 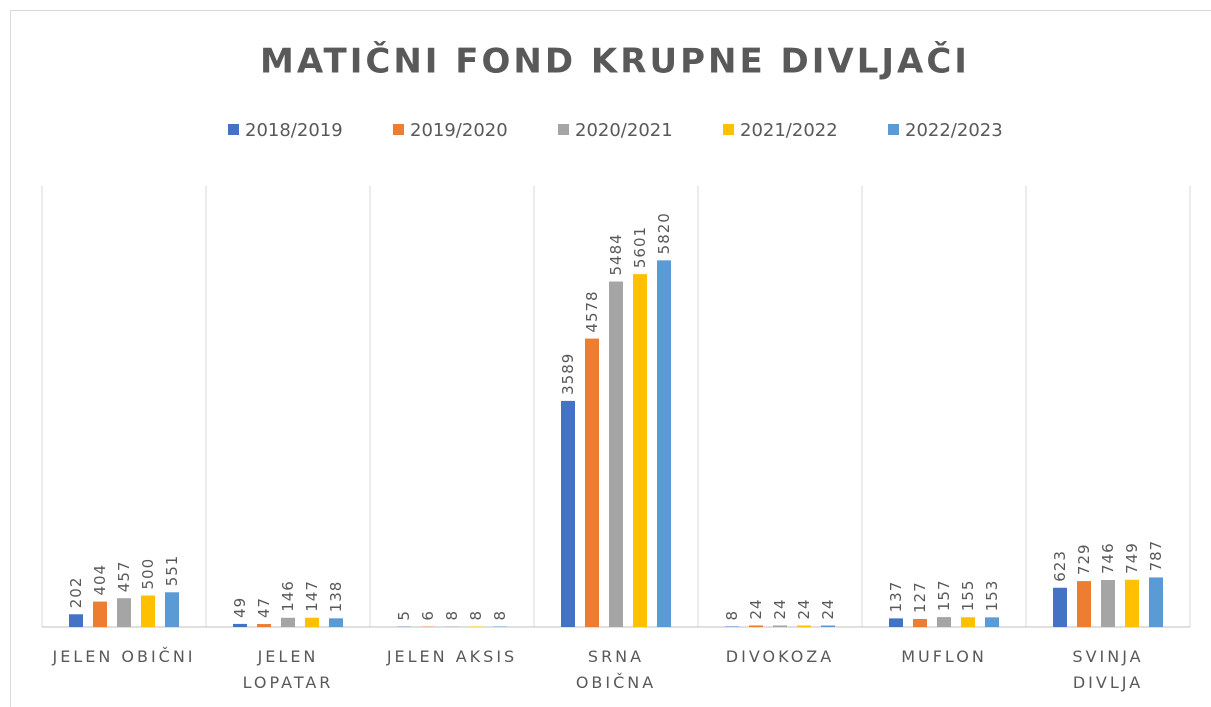 I want to click on legend-label: 2018/2019, so click(x=294, y=130).